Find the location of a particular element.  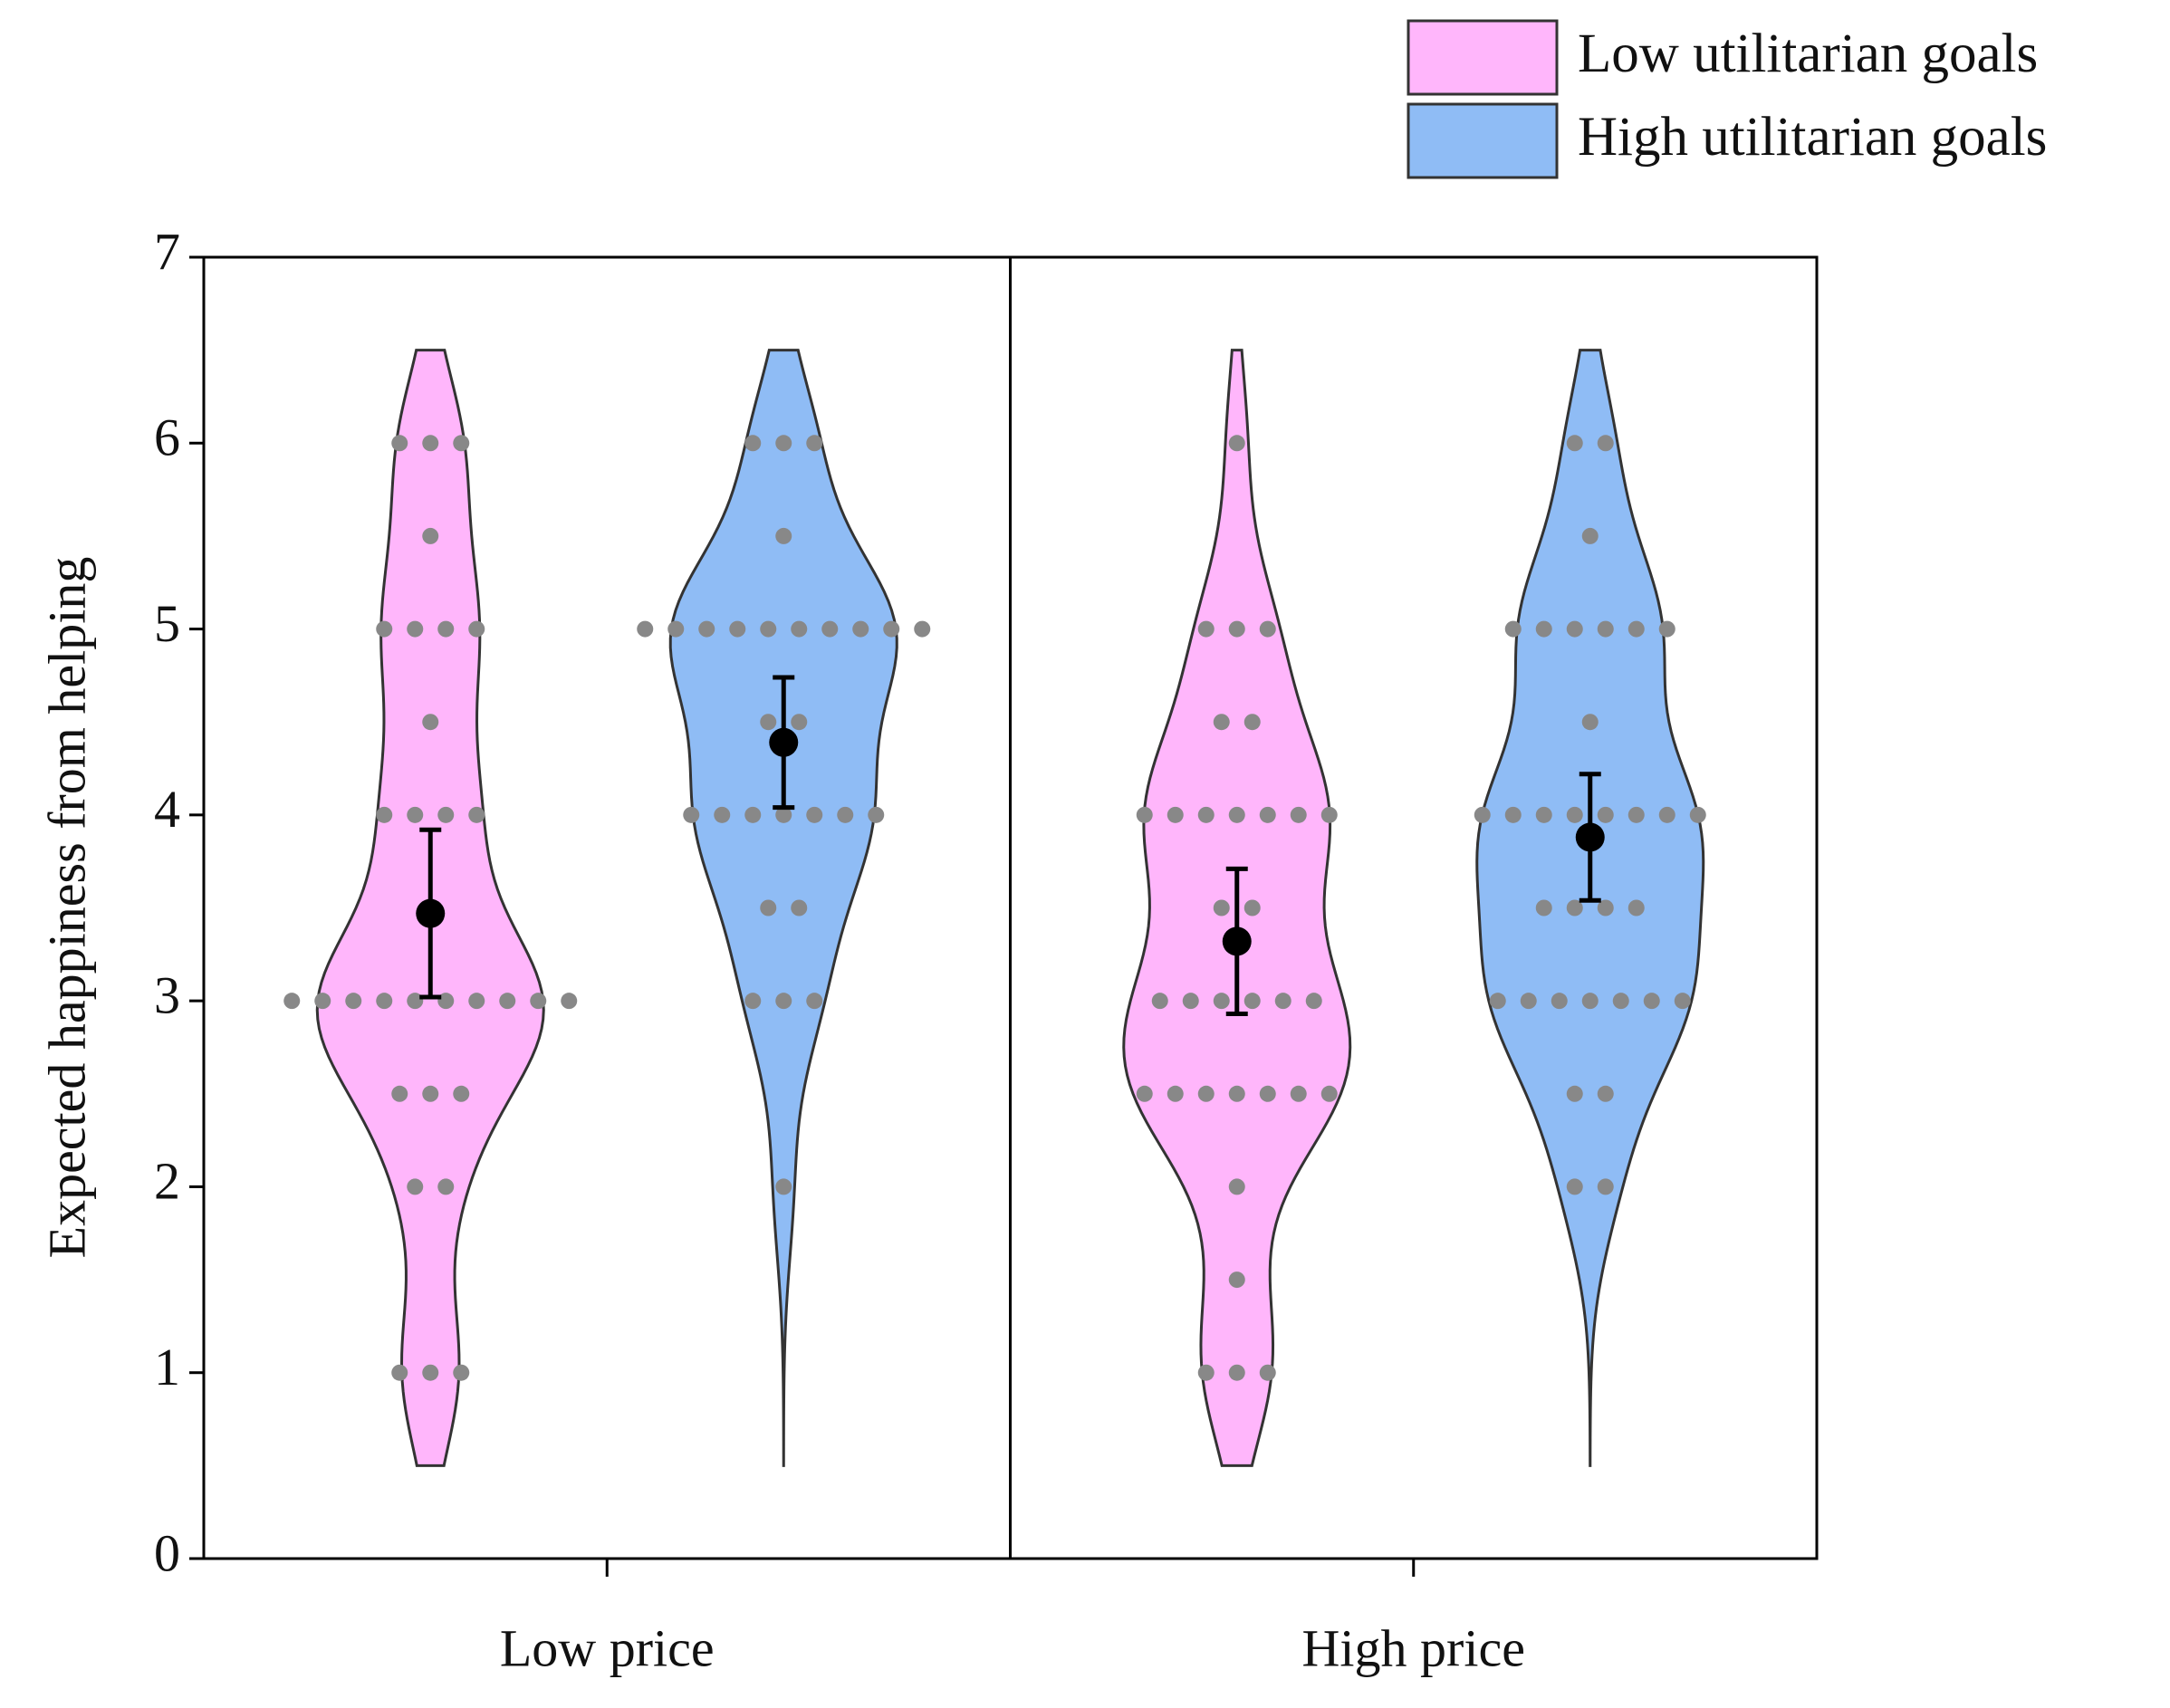

legend-swatch is located at coordinates (1483, 140).